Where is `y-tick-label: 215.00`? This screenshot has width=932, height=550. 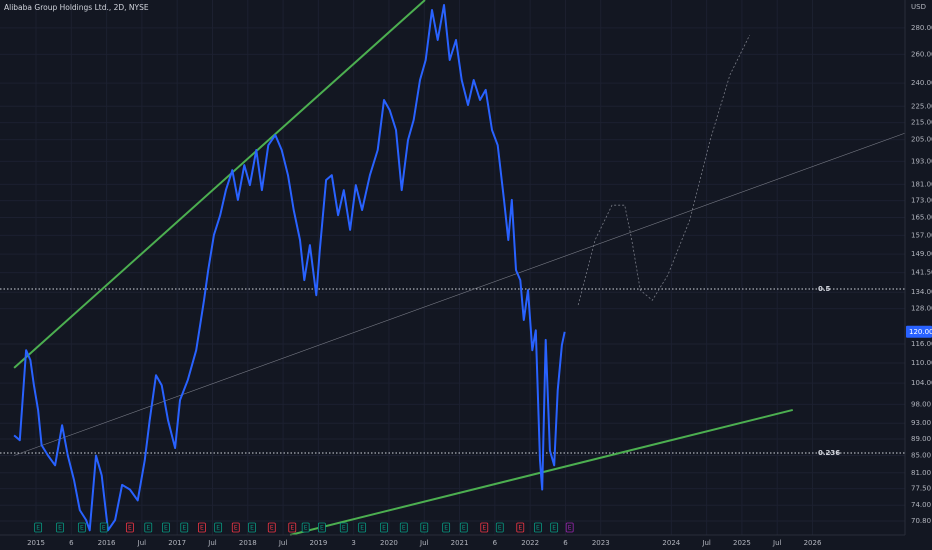
y-tick-label: 215.00 is located at coordinates (921, 123).